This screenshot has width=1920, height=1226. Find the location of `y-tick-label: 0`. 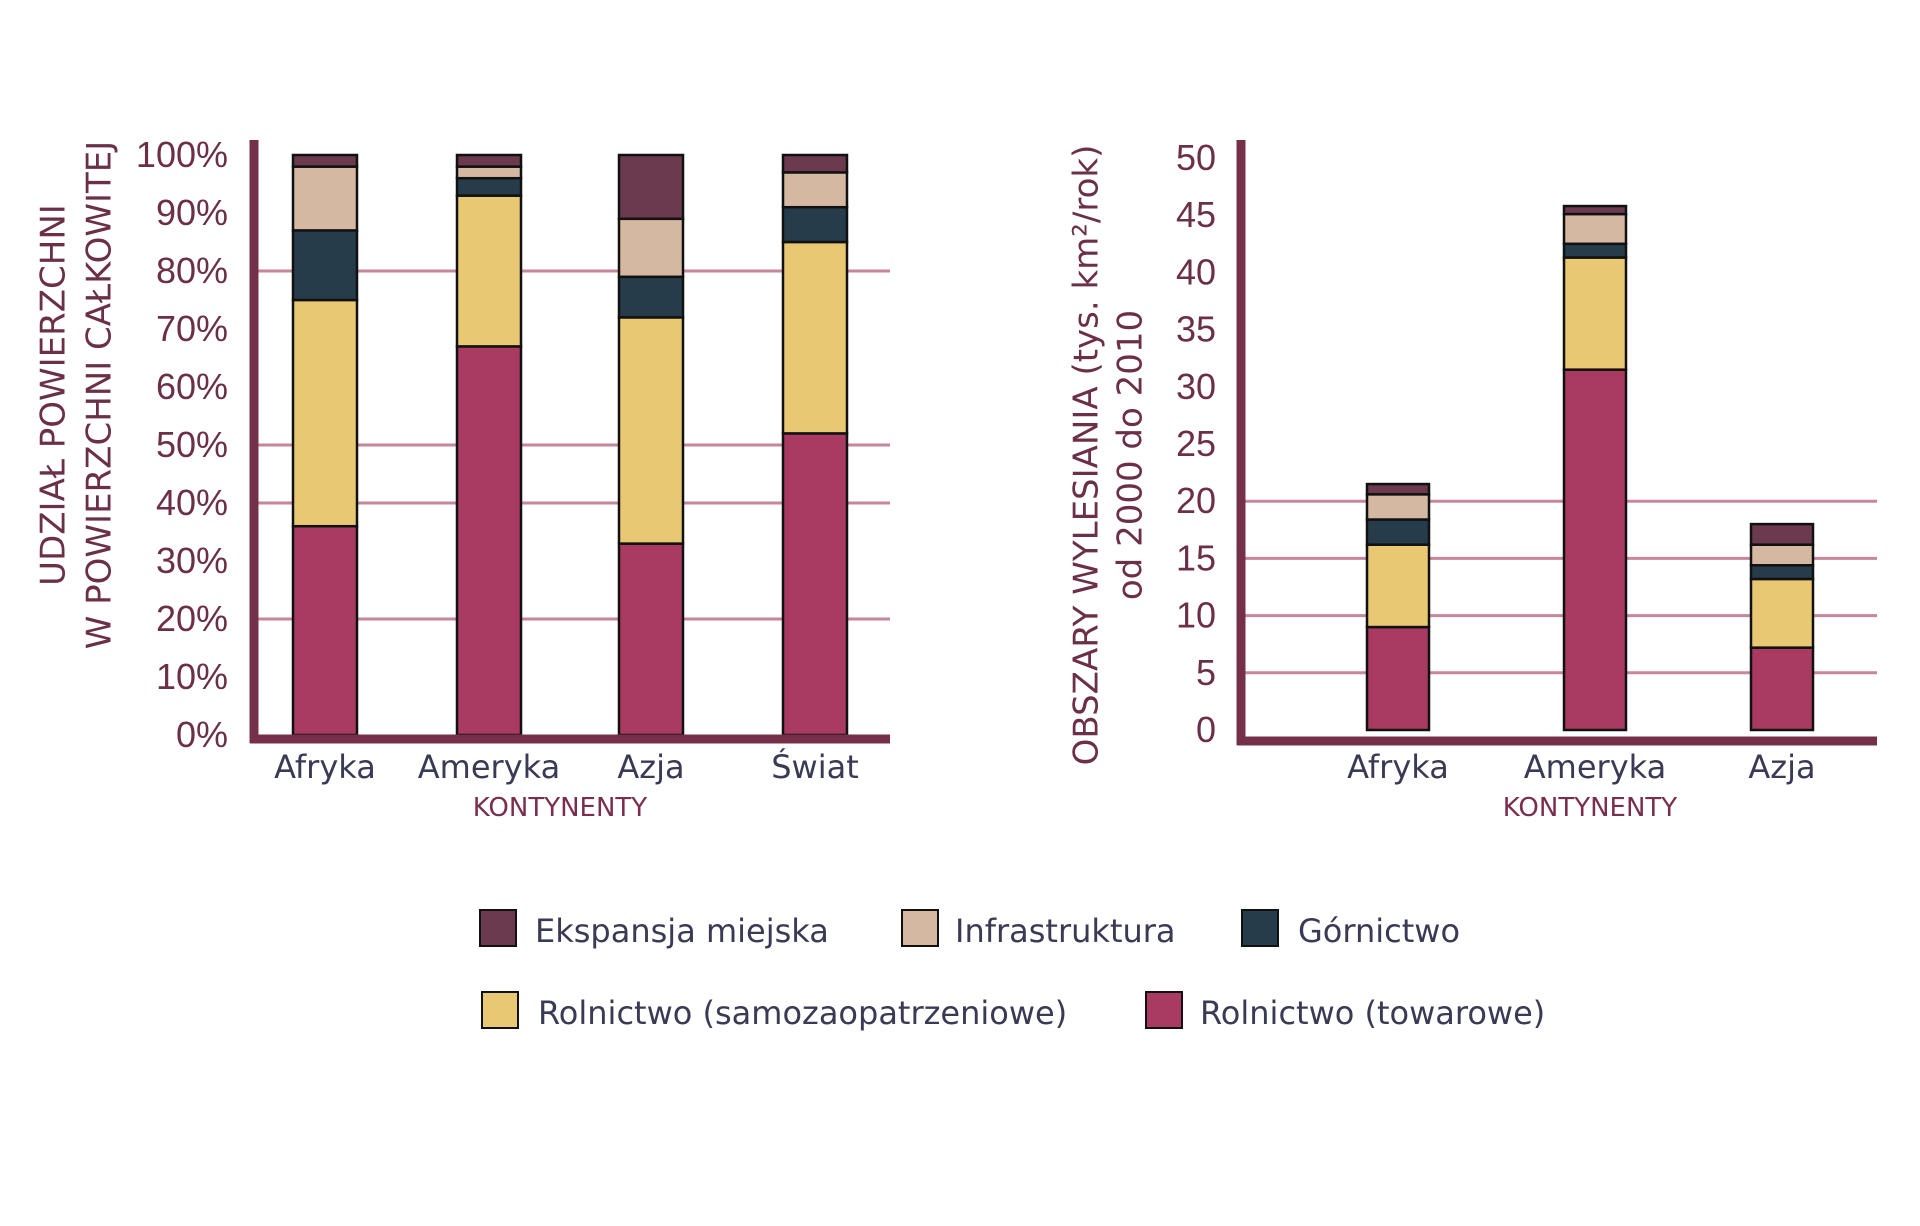

y-tick-label: 0 is located at coordinates (1206, 729).